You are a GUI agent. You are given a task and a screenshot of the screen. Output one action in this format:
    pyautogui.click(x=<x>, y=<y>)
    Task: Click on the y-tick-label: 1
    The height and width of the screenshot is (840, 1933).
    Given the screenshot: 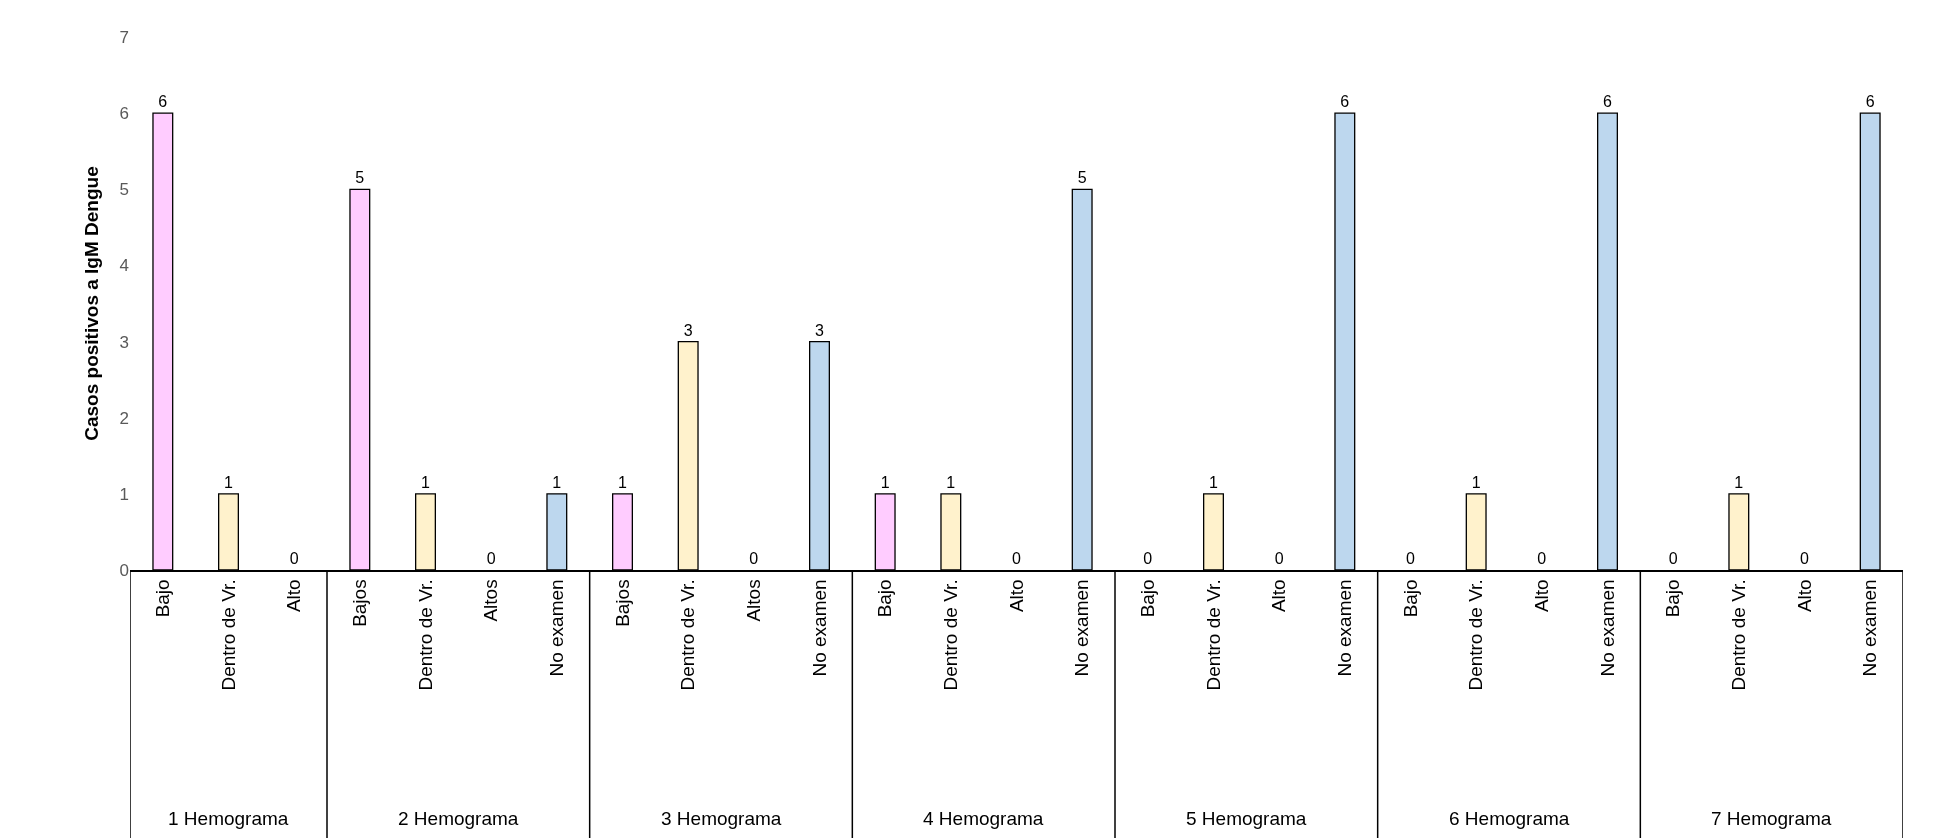 What is the action you would take?
    pyautogui.click(x=124, y=494)
    